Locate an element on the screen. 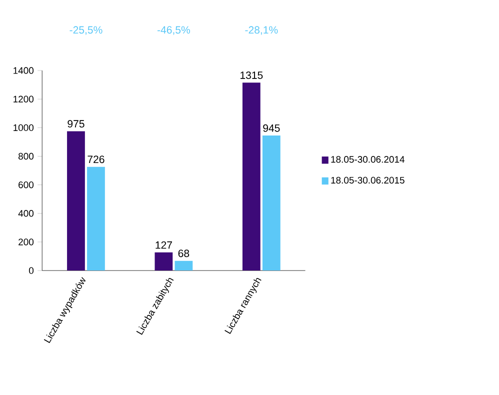 The width and height of the screenshot is (499, 395). data-label: 127 is located at coordinates (164, 245).